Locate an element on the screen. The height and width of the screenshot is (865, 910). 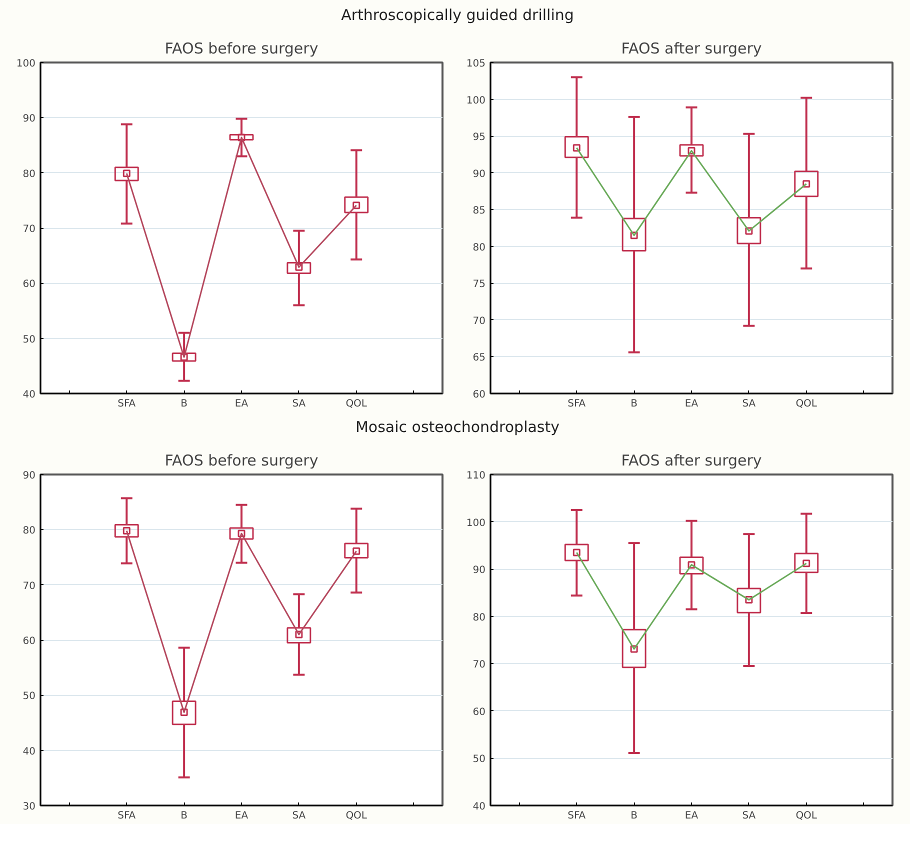
y-tick-label: 110 is located at coordinates (476, 476).